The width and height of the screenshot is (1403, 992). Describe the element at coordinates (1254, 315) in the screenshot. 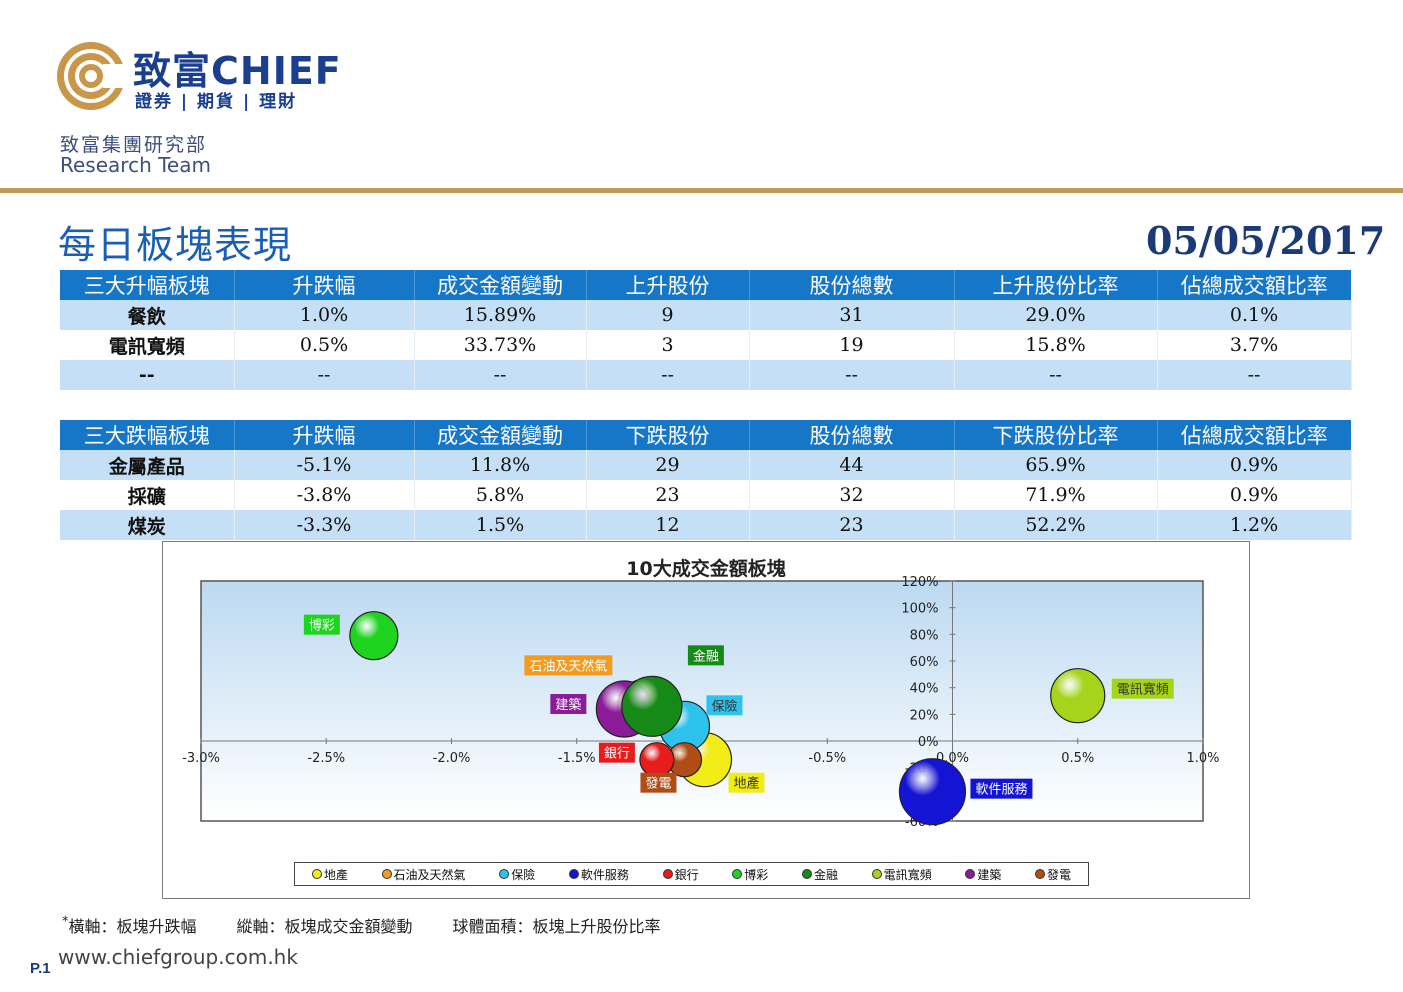

I see `table-cell: 0.1%` at that location.